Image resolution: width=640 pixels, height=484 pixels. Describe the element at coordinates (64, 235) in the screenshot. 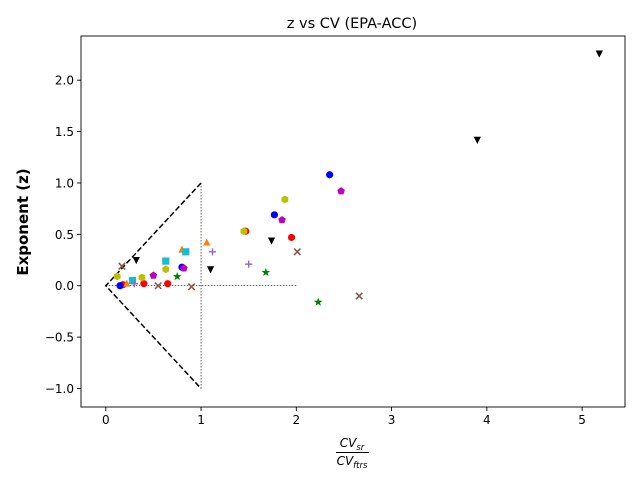

I see `y-tick-label: 0.5` at that location.